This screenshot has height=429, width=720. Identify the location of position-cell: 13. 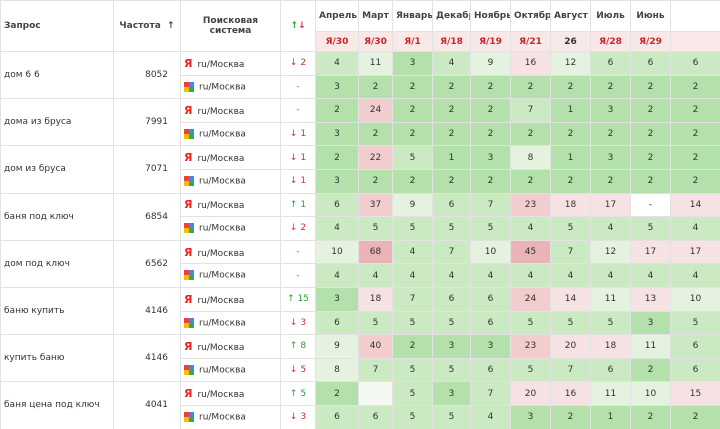
(650, 299).